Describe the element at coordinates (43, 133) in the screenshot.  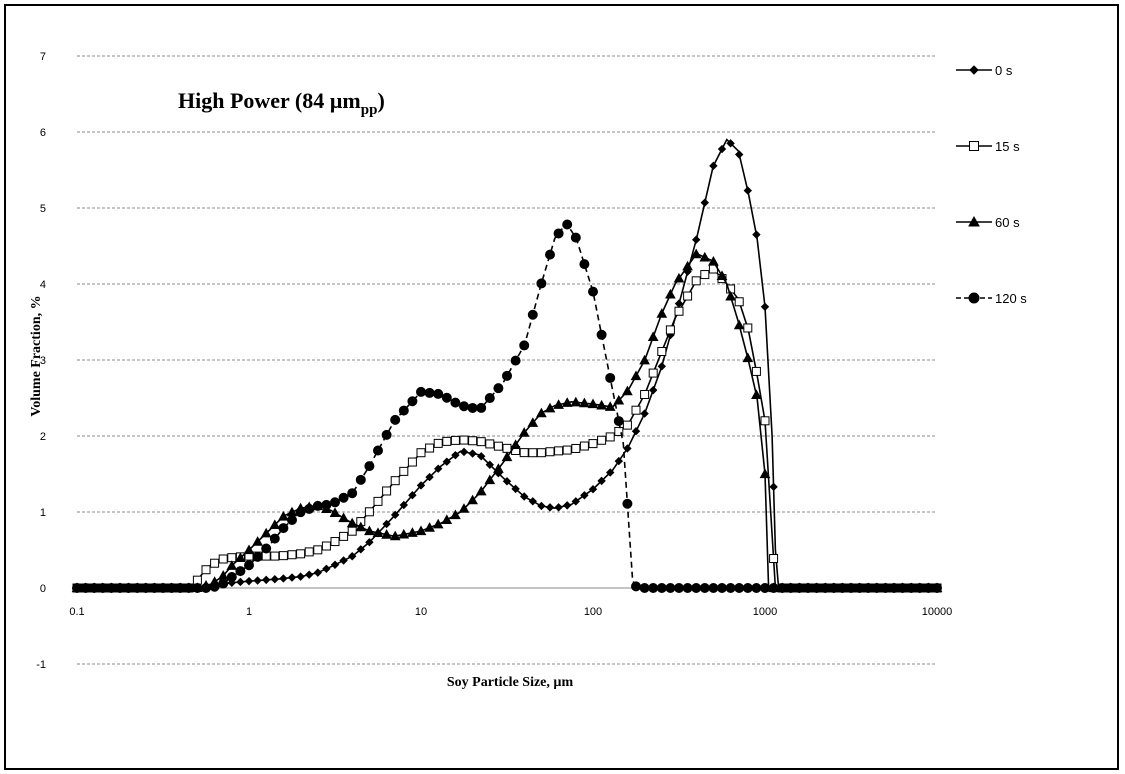
I see `y-tick-label: 6` at that location.